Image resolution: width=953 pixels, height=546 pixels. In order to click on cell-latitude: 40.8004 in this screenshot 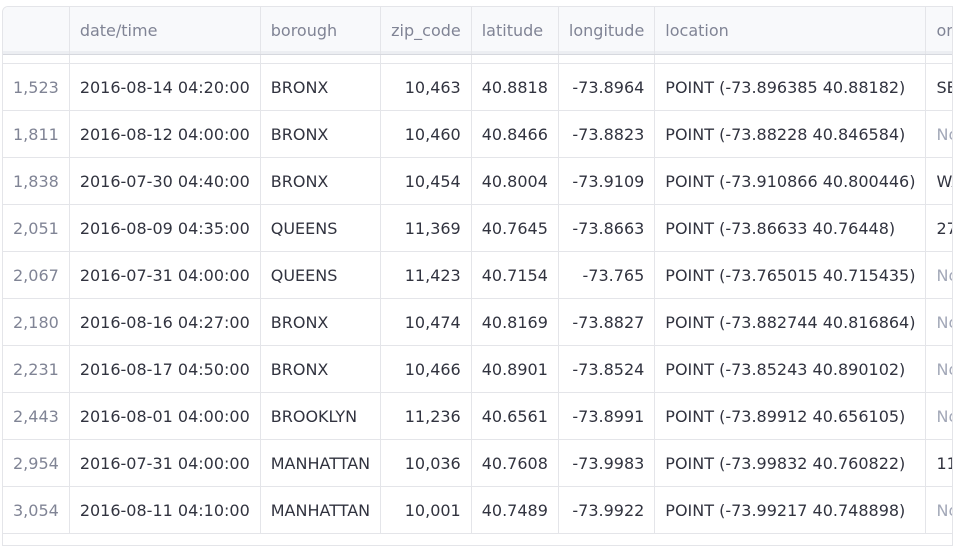, I will do `click(515, 181)`.